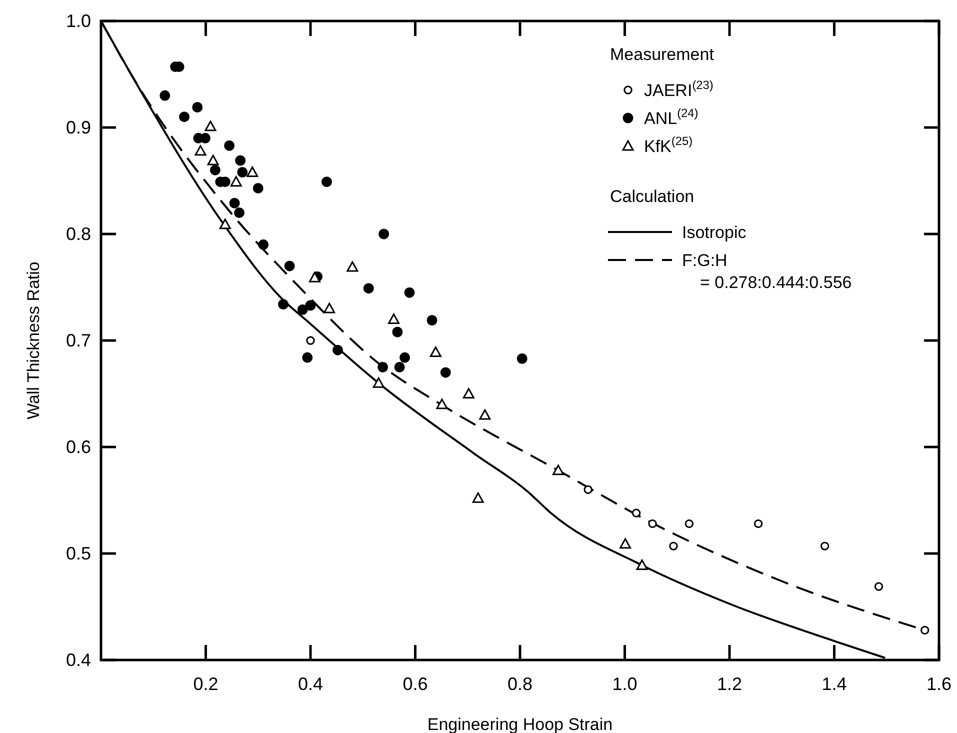 The image size is (957, 733). What do you see at coordinates (78, 554) in the screenshot?
I see `y-tick-label: 0.5` at bounding box center [78, 554].